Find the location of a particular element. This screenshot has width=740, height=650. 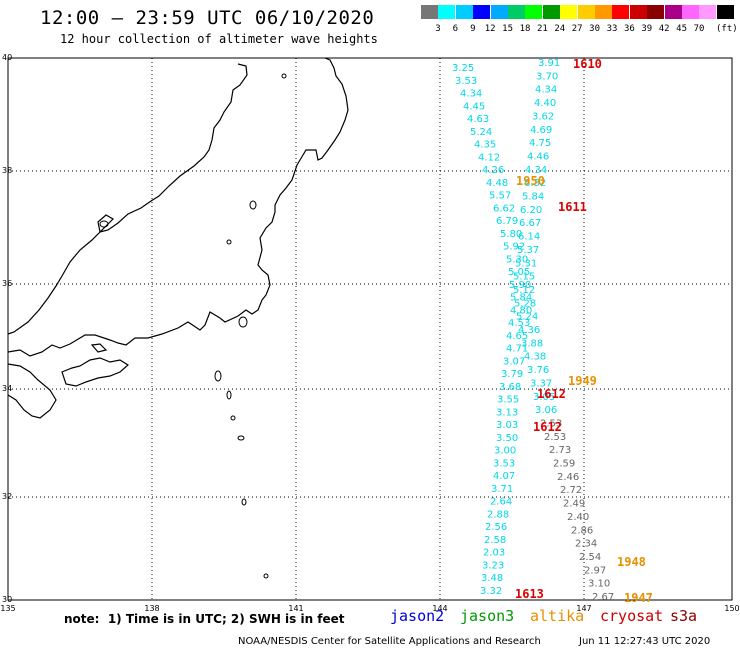

wave-height-value: 4.12 is located at coordinates (489, 157).